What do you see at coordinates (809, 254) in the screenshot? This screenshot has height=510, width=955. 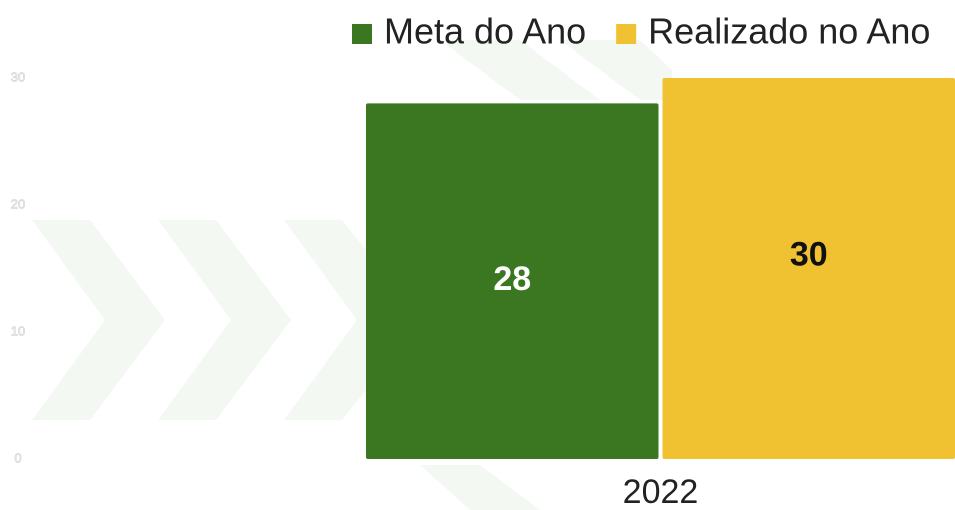 I see `data-label: 30` at bounding box center [809, 254].